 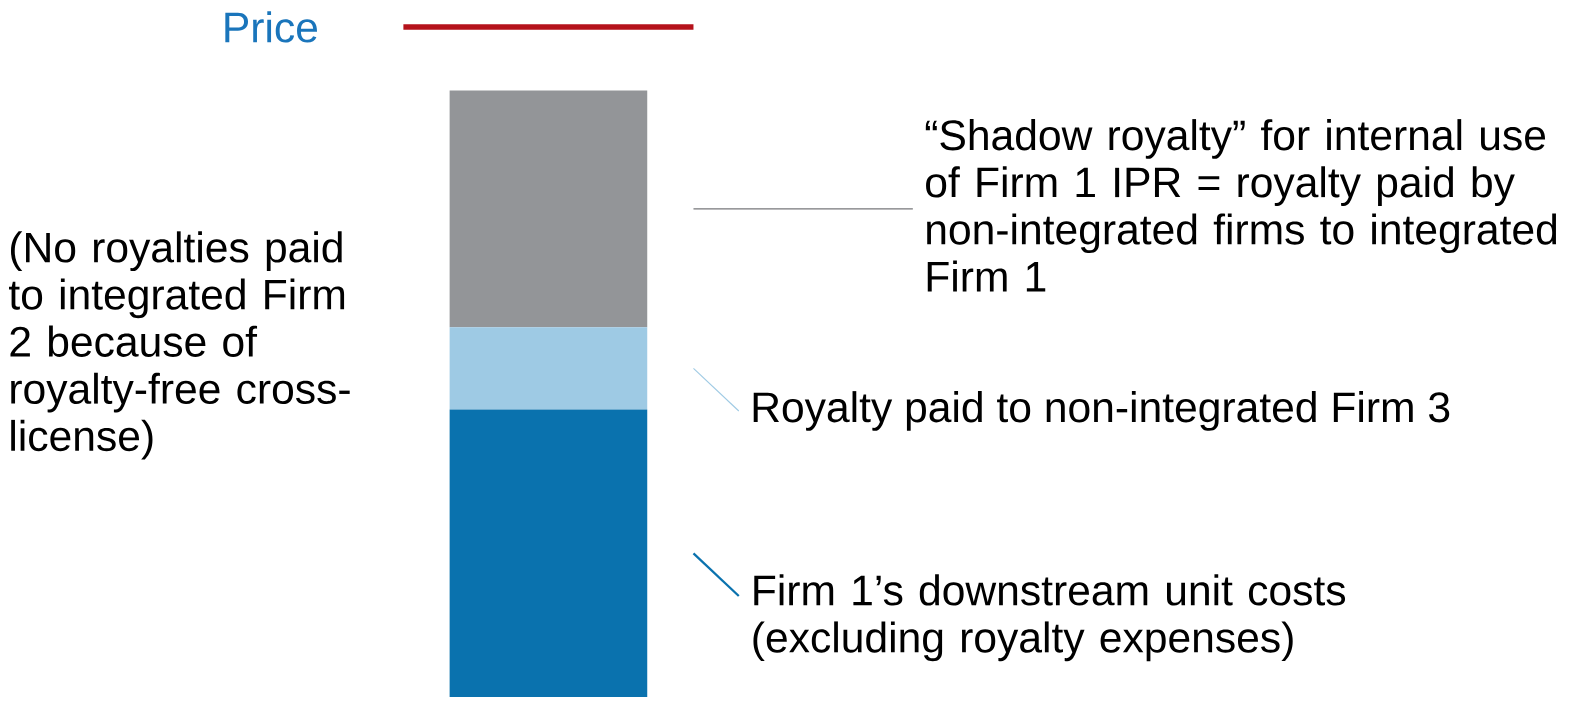 I want to click on ref-line-label: Price, so click(x=271, y=27).